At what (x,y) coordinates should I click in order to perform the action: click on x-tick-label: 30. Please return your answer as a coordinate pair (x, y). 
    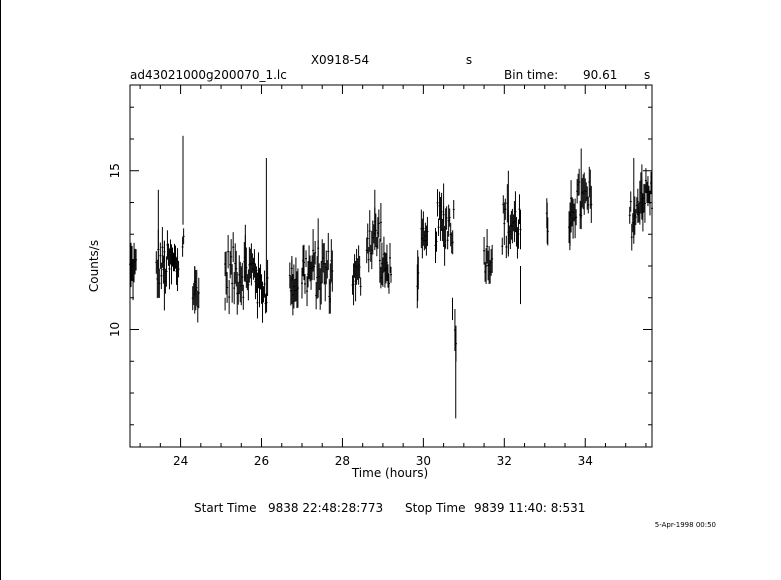
    Looking at the image, I should click on (423, 461).